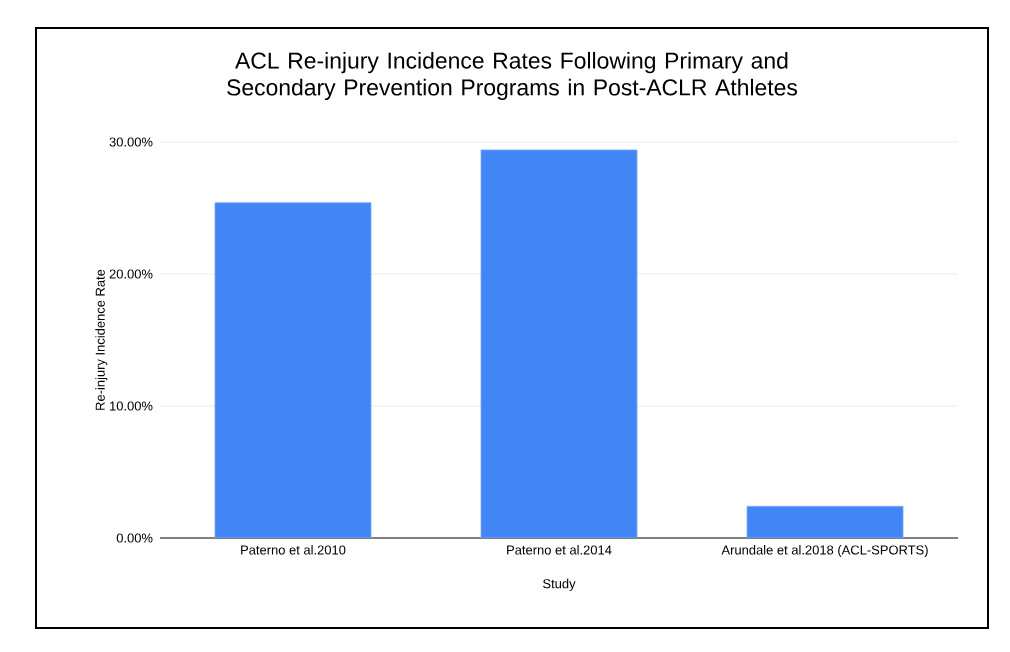 The image size is (1010, 652). Describe the element at coordinates (512, 76) in the screenshot. I see `chart-title: ACL Re-injury Incidence Rates Following Primary and Secondary Prevention Programs in Post-ACLR Athletes` at that location.